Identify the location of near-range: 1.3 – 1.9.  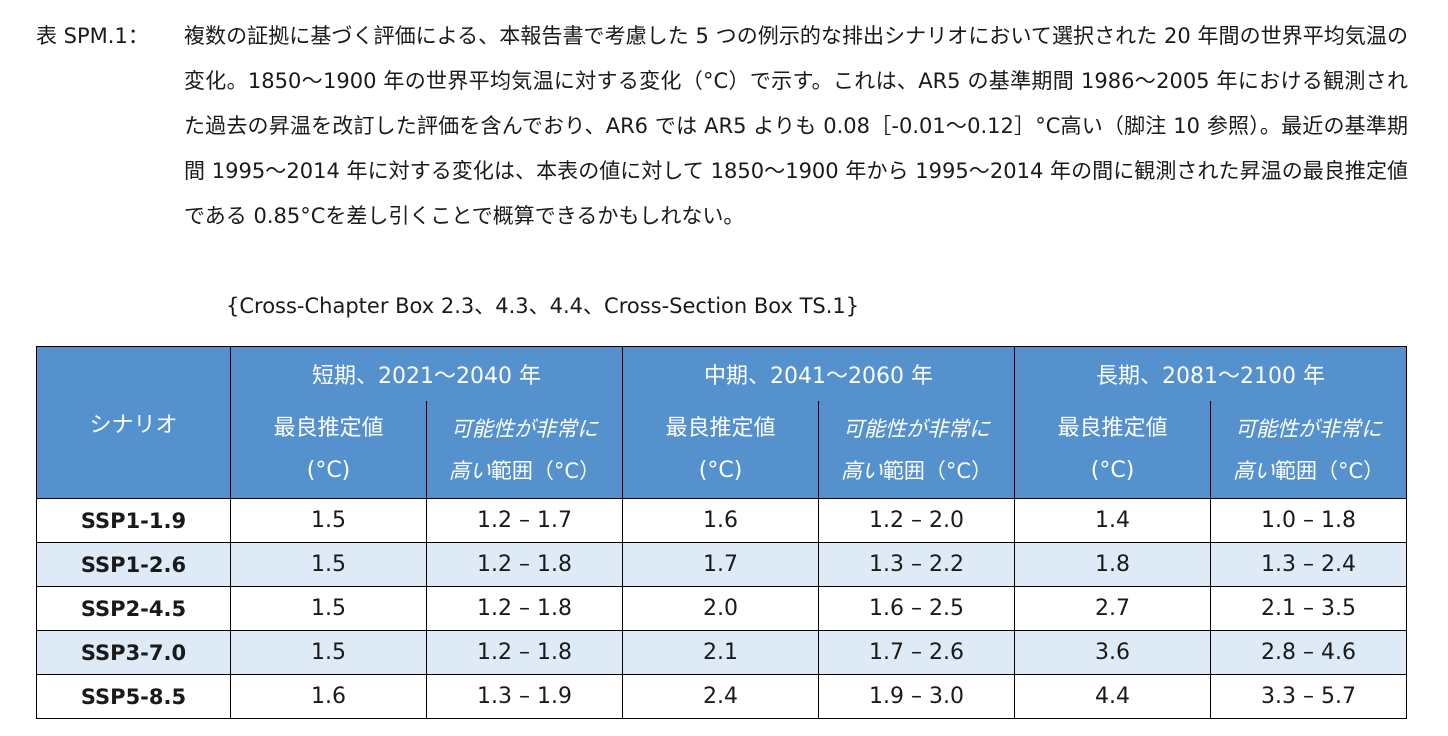
(524, 696).